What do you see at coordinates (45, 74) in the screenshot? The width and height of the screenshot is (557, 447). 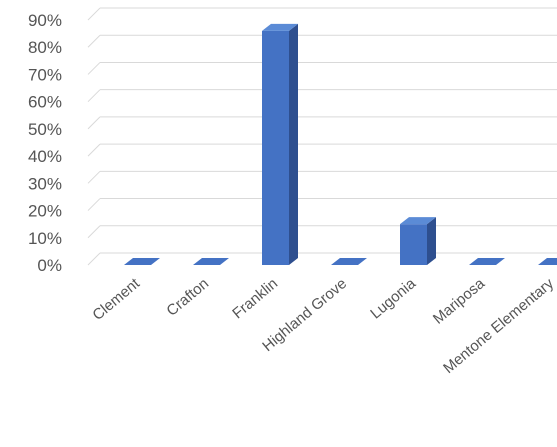 I see `y-tick-label: 70%` at bounding box center [45, 74].